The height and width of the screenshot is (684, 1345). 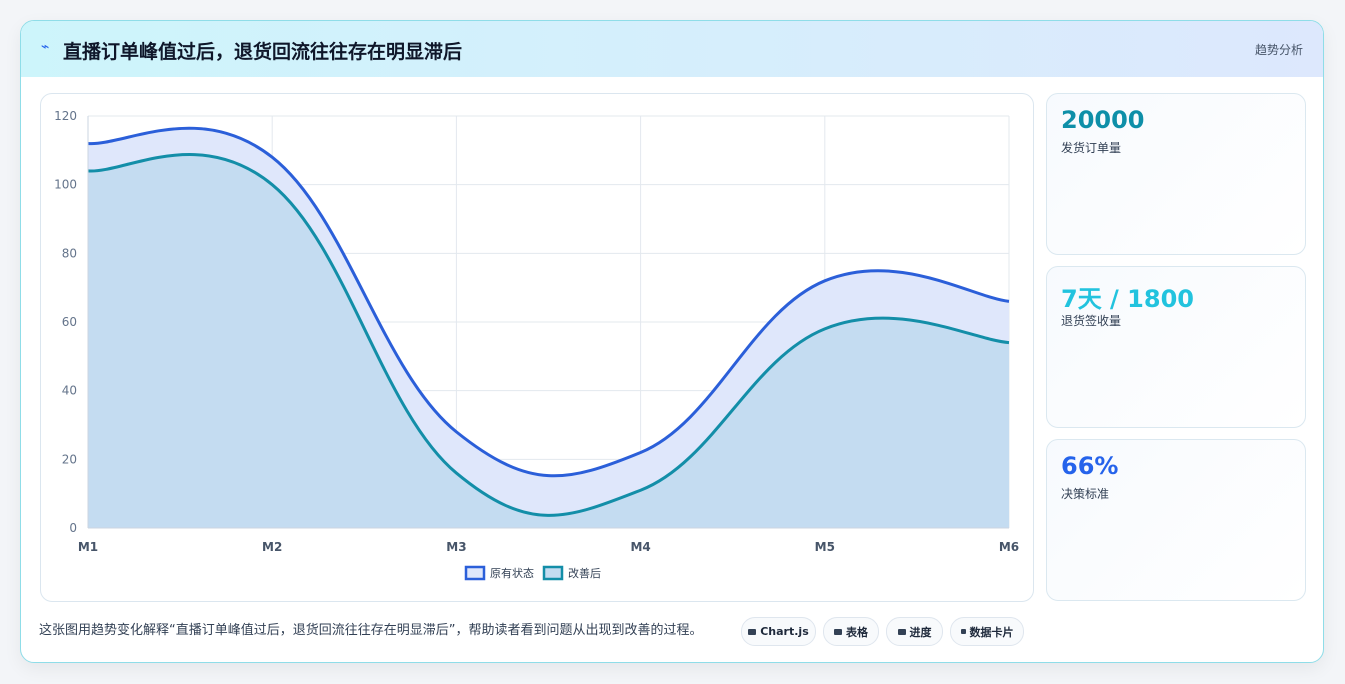 I want to click on stat-value: 20000, so click(x=1103, y=120).